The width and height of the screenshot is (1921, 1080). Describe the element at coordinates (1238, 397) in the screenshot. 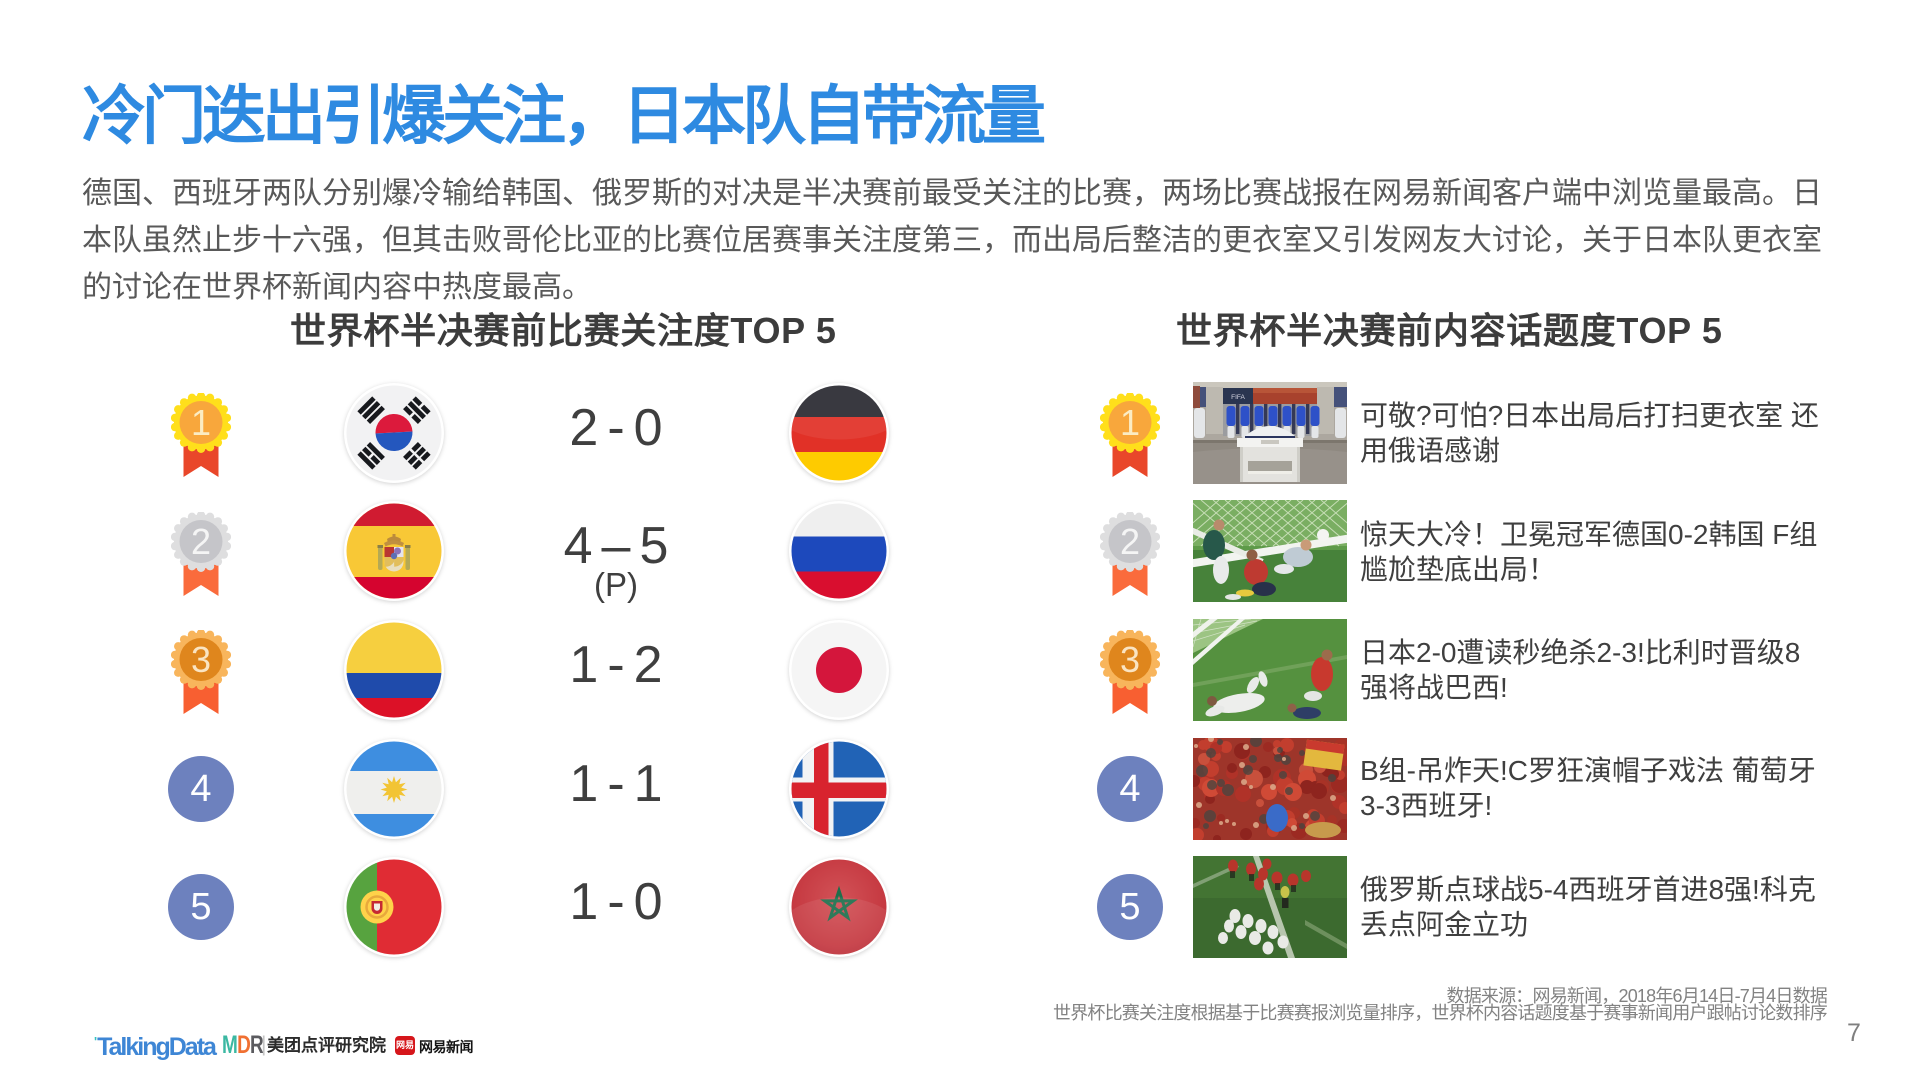

I see `svg-text: FIFA` at that location.